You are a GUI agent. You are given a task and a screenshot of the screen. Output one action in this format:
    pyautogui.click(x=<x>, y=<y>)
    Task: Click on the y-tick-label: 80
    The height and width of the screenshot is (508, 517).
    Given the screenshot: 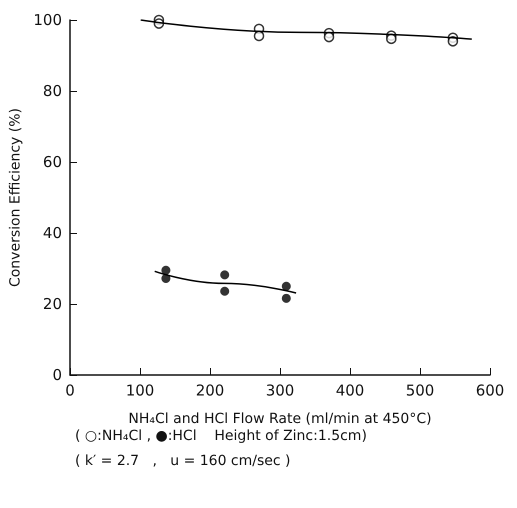 What is the action you would take?
    pyautogui.click(x=52, y=91)
    